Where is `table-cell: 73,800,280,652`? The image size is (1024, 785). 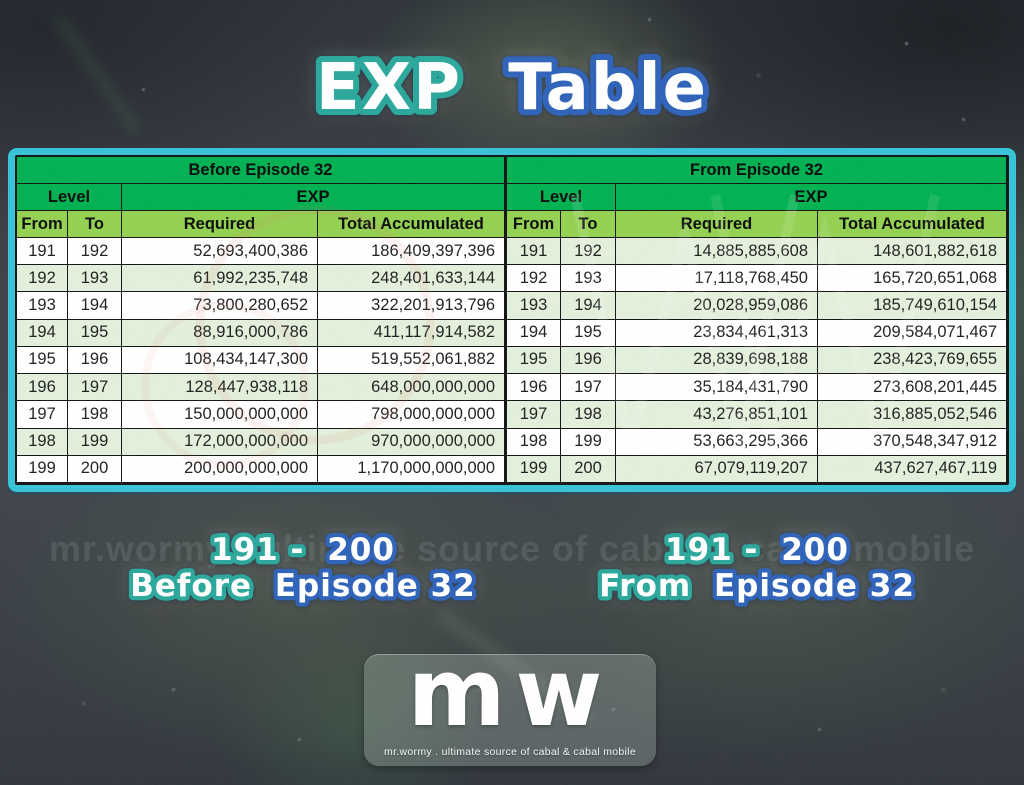
table-cell: 73,800,280,652 is located at coordinates (220, 306).